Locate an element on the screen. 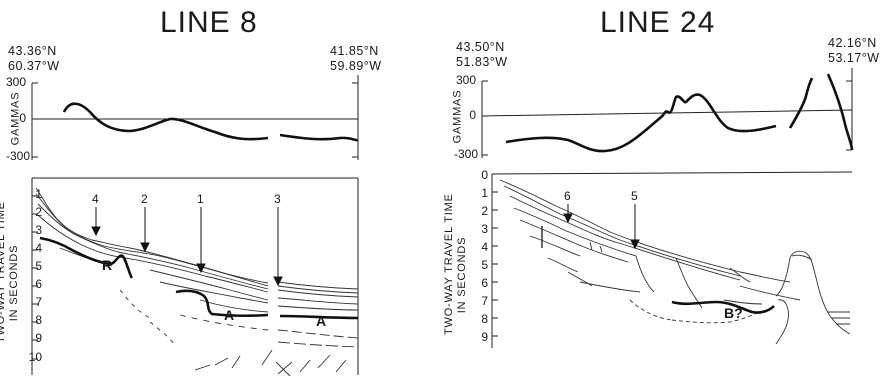 This screenshot has width=888, height=389. panel-title: LINE 24 is located at coordinates (658, 22).